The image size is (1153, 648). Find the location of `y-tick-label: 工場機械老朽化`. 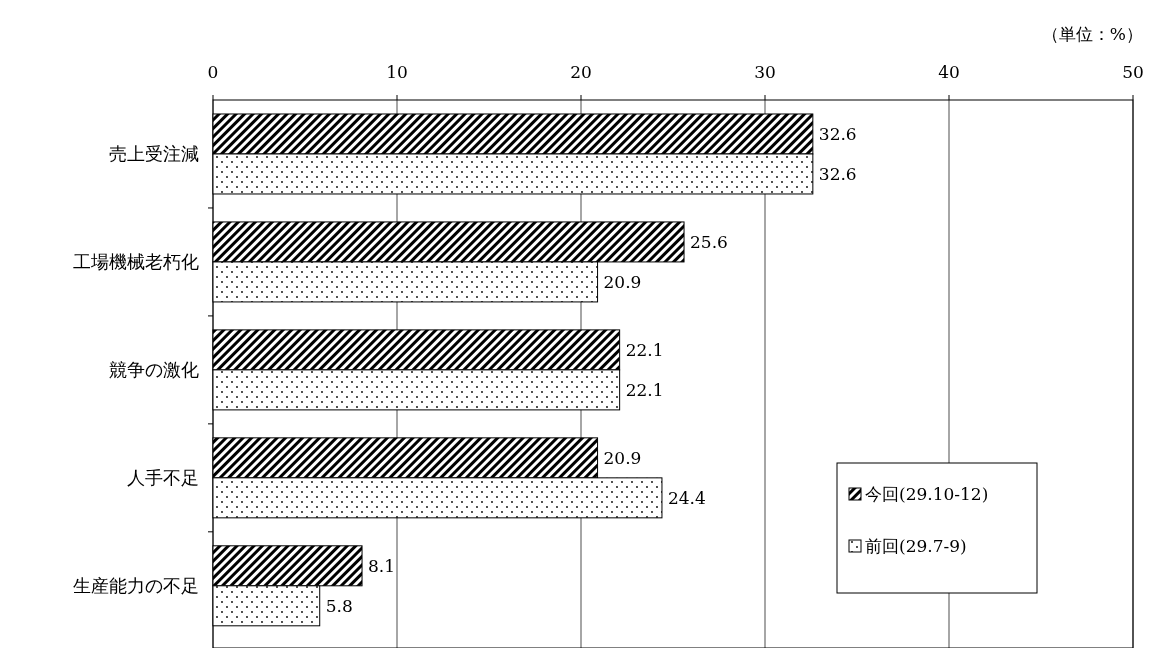

y-tick-label: 工場機械老朽化 is located at coordinates (136, 261).